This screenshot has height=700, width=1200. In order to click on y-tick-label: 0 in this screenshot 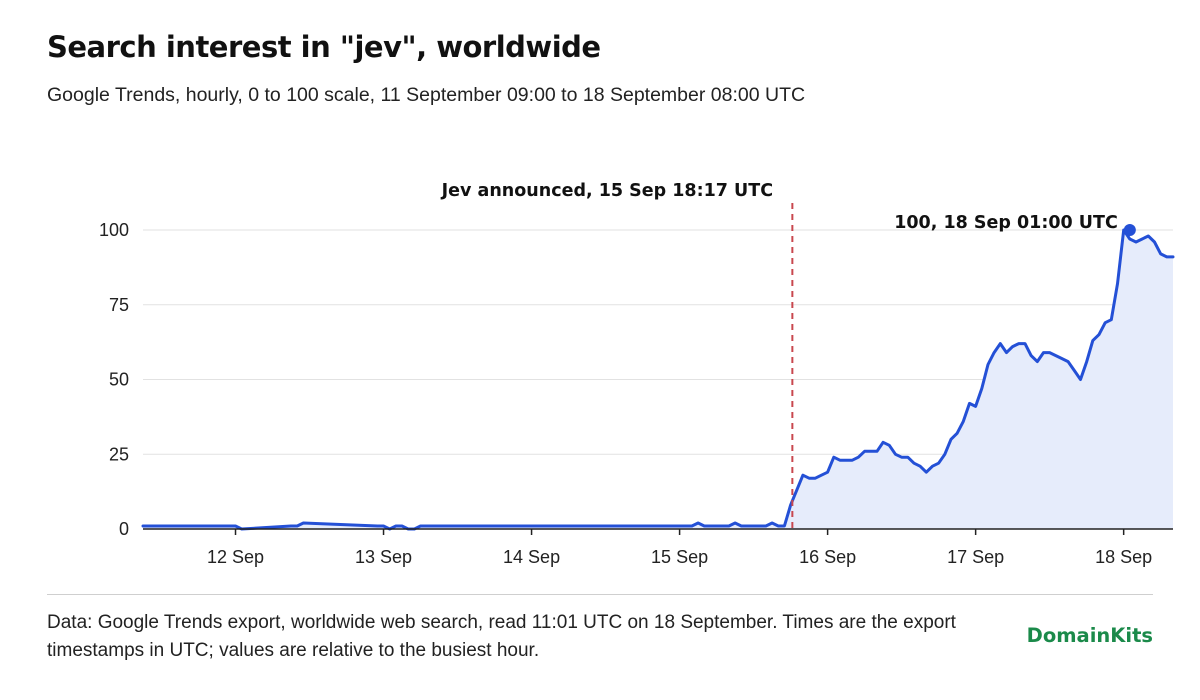, I will do `click(124, 529)`.